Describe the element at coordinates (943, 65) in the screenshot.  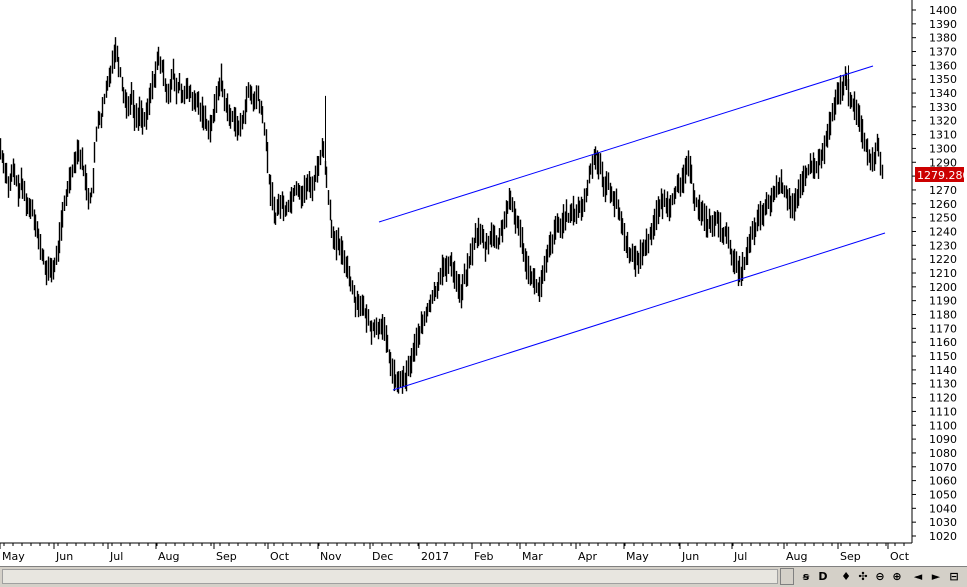
I see `y-tick-label: 1360` at that location.